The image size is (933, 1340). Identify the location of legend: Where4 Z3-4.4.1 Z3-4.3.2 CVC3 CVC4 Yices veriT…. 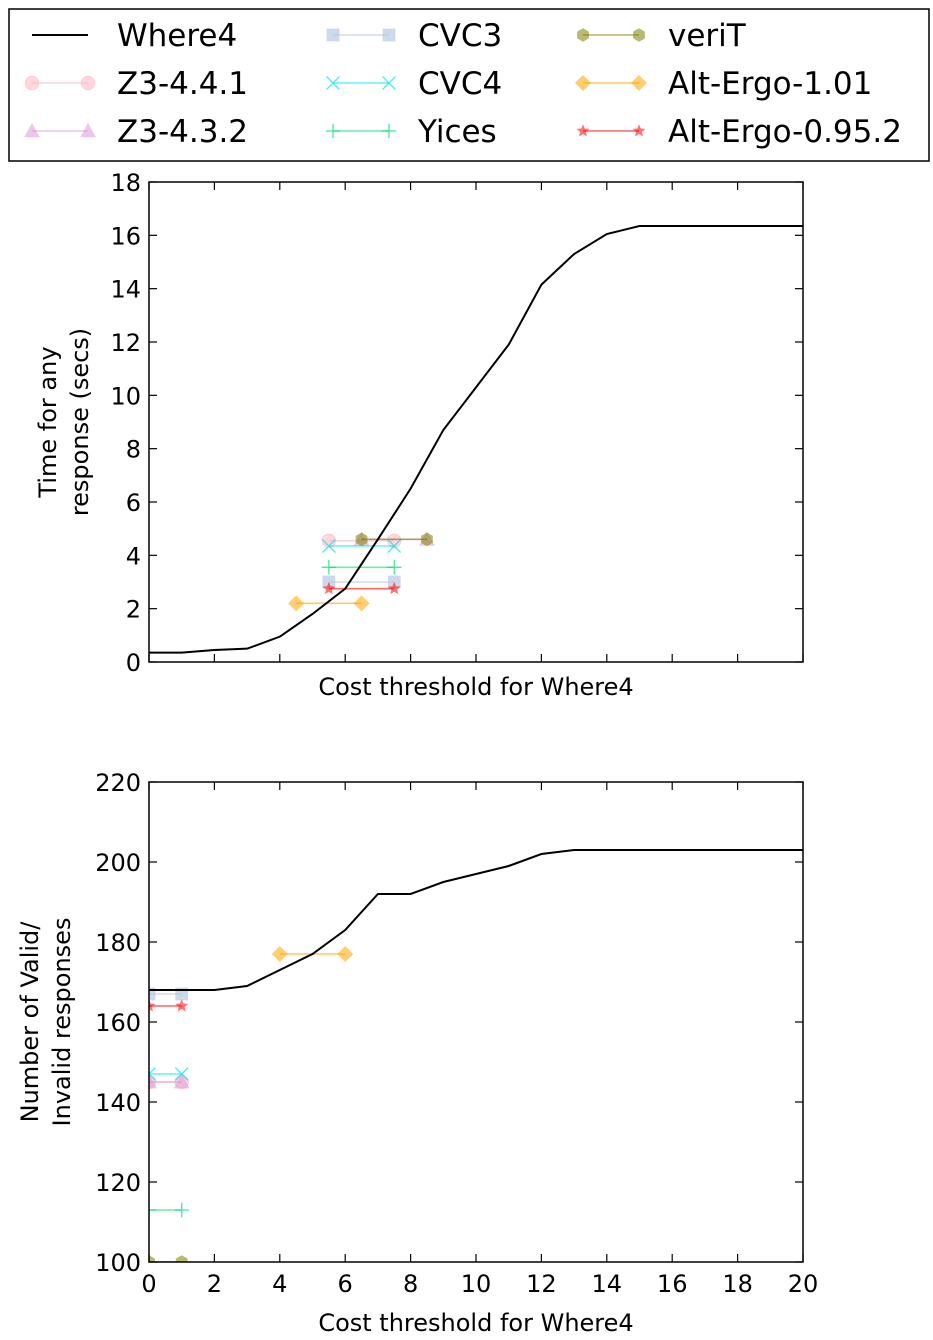
(469, 85).